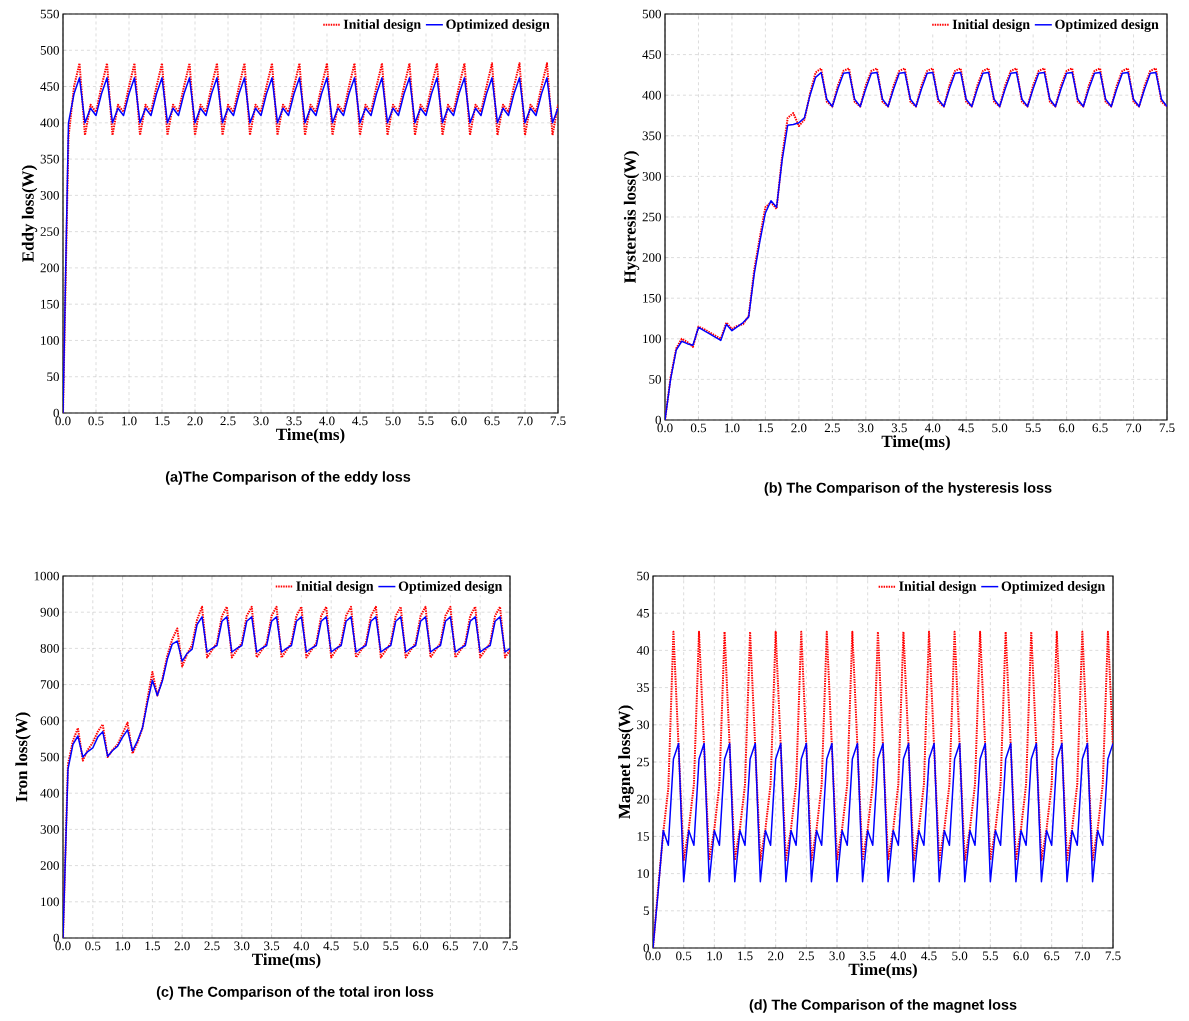  Describe the element at coordinates (49, 612) in the screenshot. I see `y-tick-label: 900` at that location.